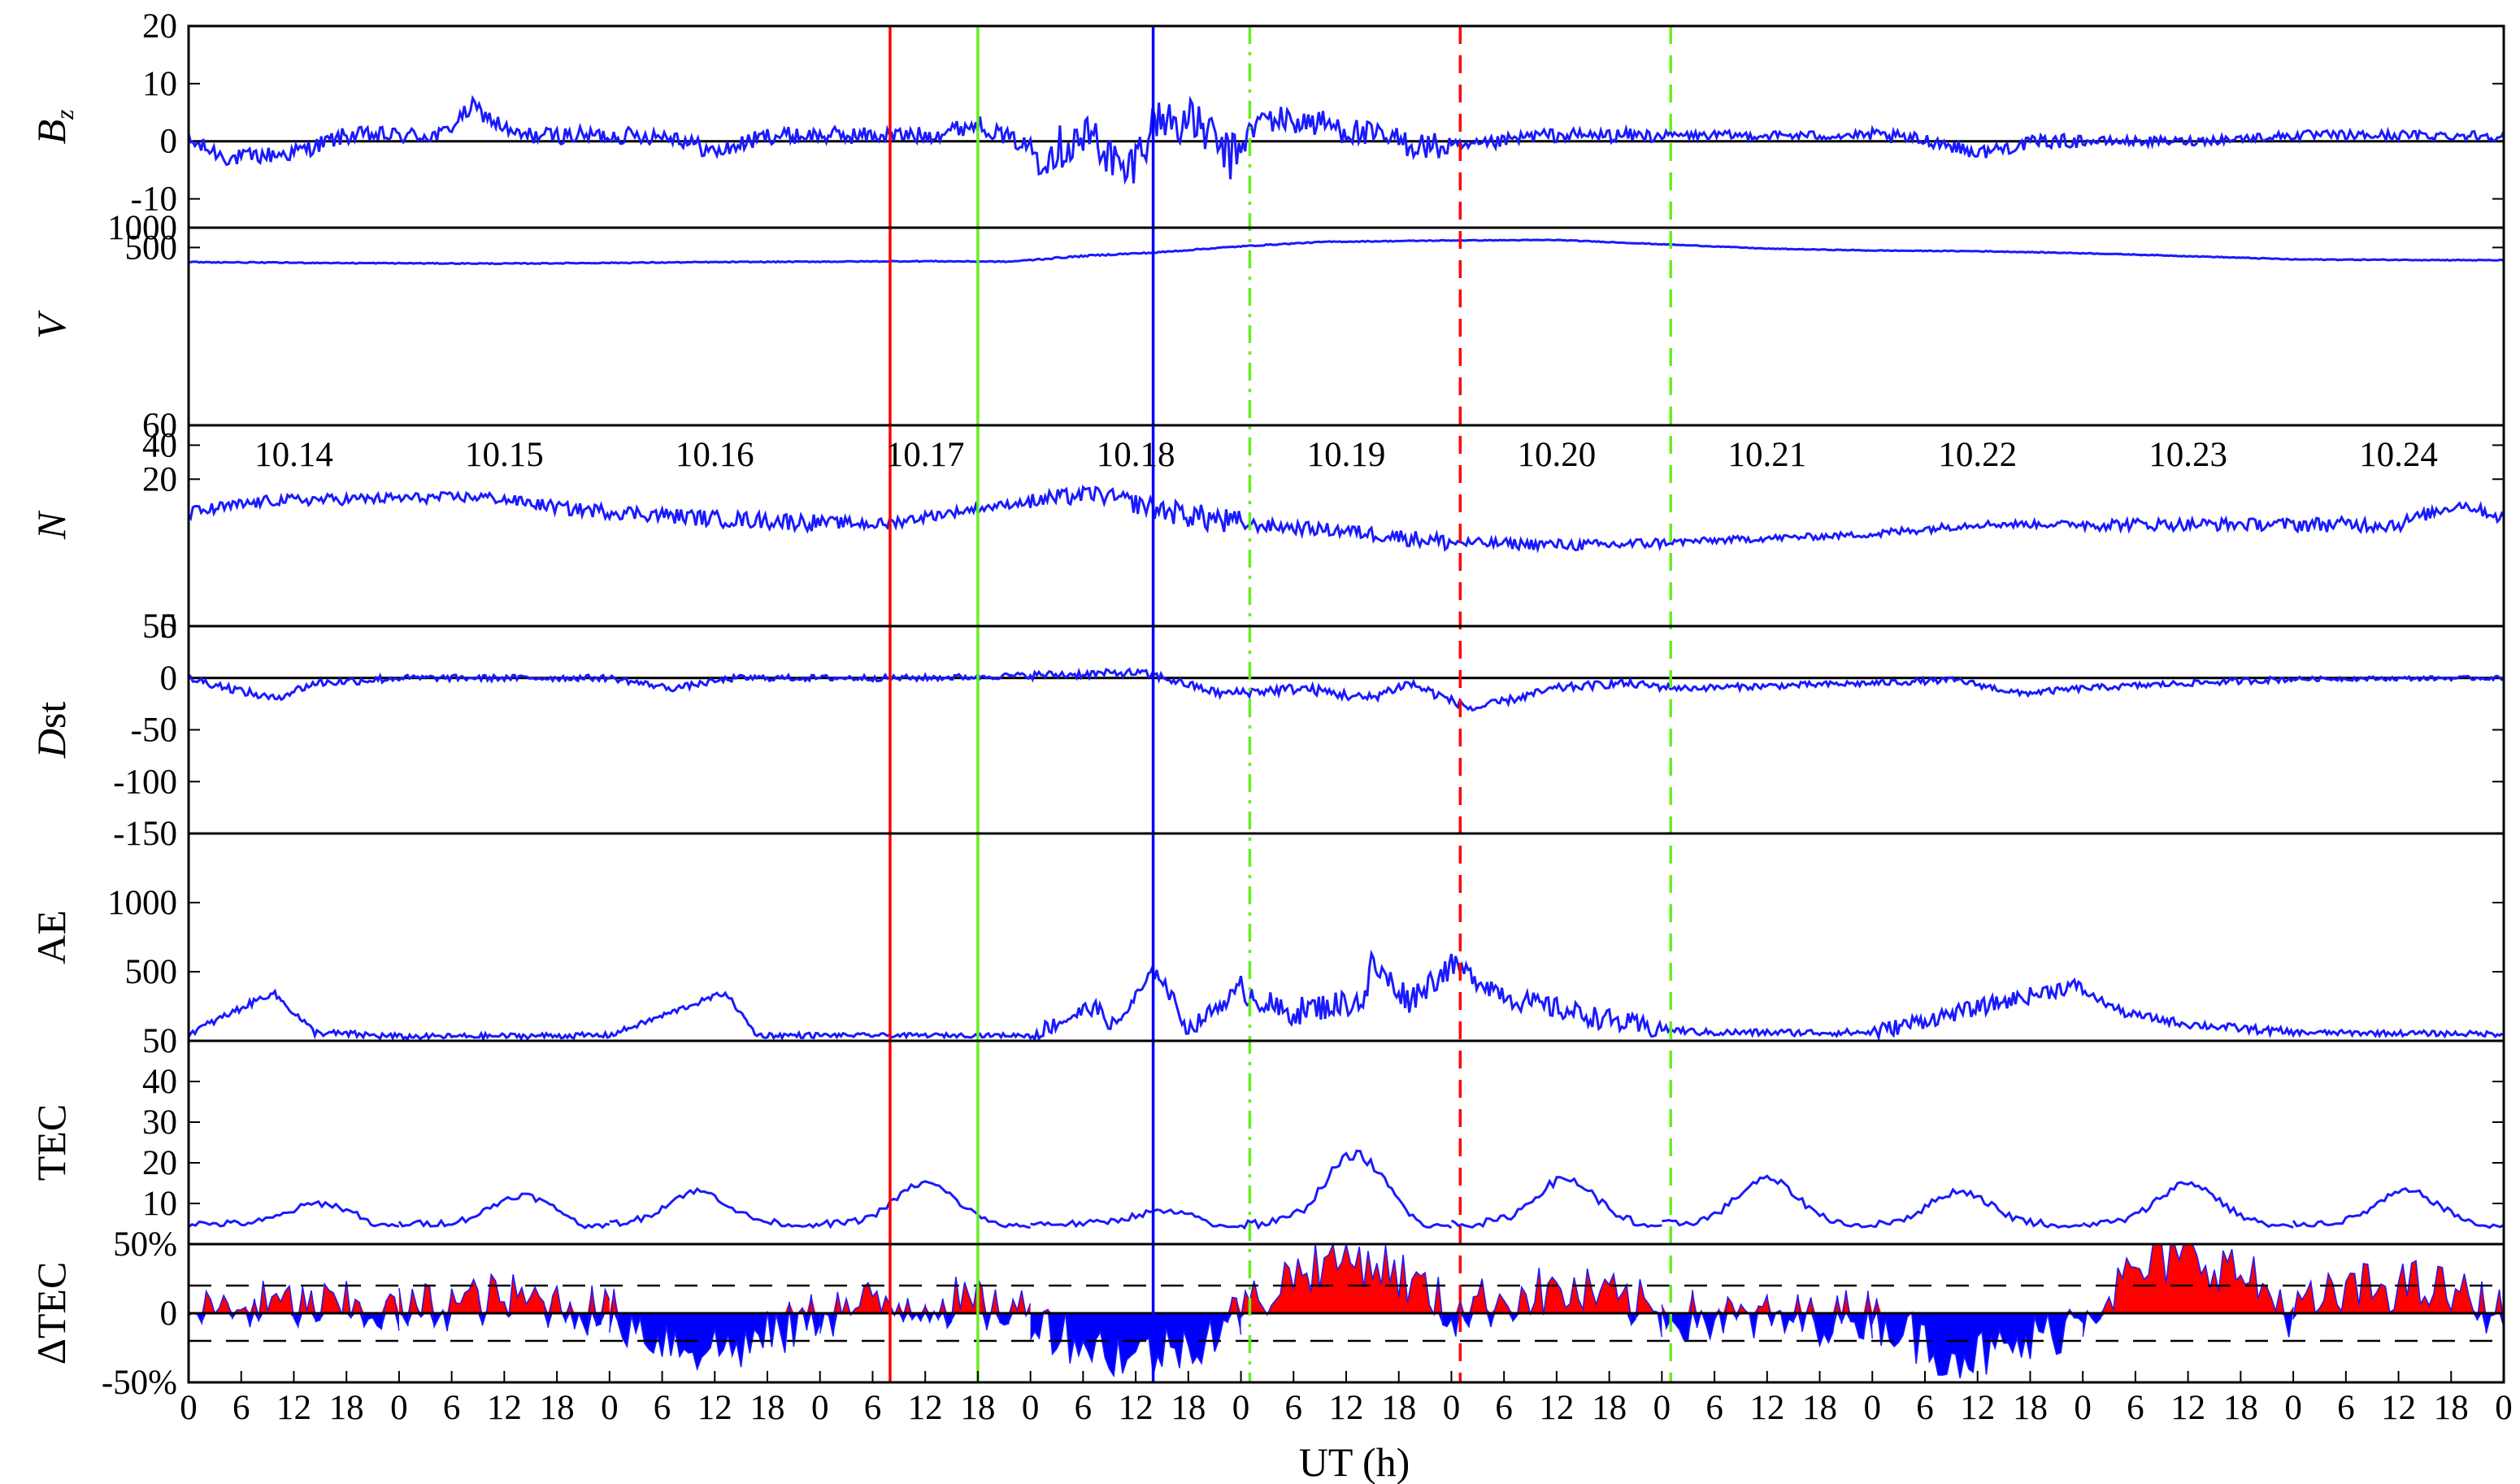 This screenshot has height=1484, width=2520. I want to click on y-tick-label: 30, so click(159, 1122).